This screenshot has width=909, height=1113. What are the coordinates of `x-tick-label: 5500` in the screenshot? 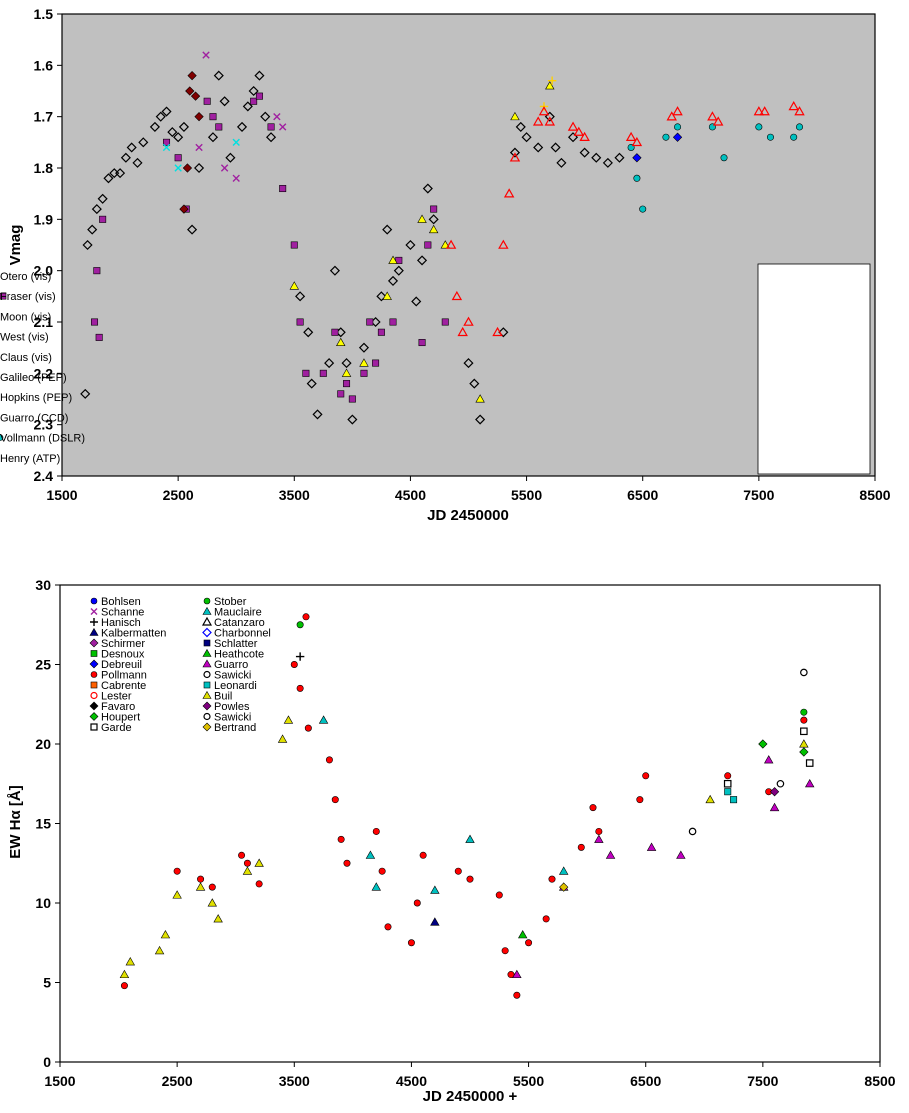 It's located at (528, 1081).